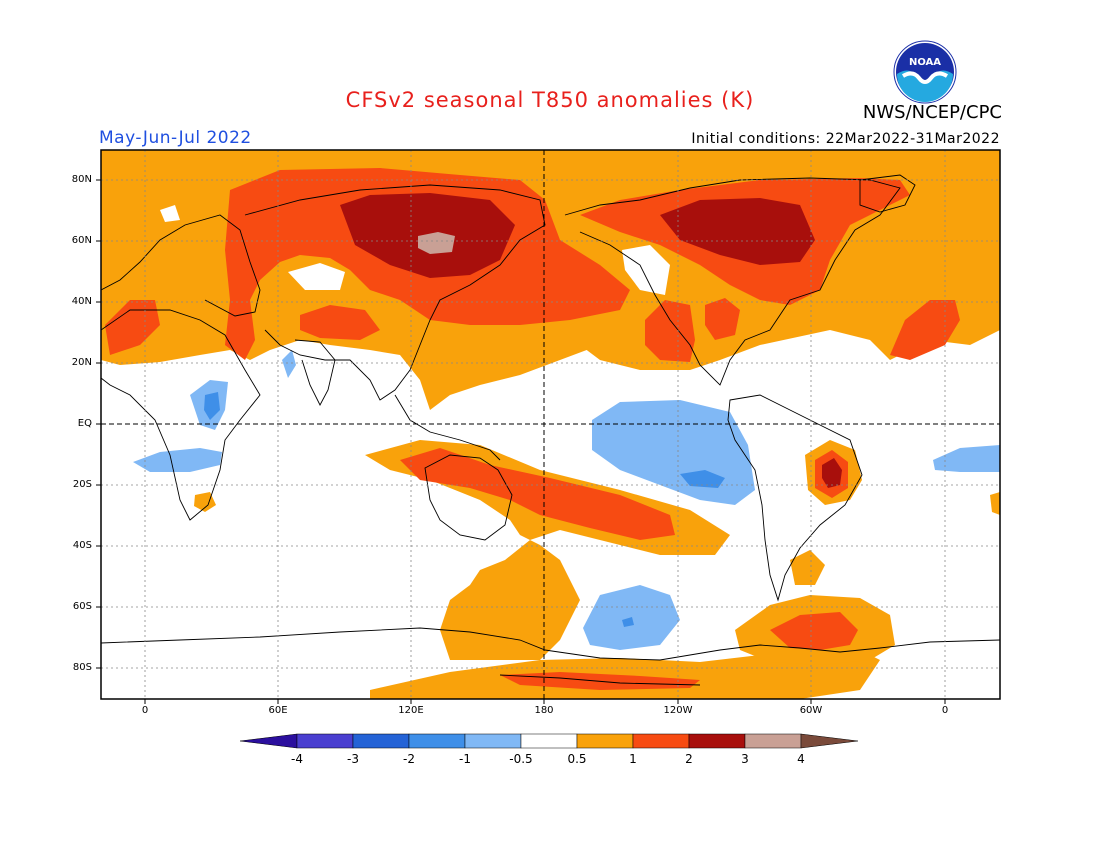 Image resolution: width=1100 pixels, height=850 pixels. I want to click on lat-label-60s: 60S, so click(82, 606).